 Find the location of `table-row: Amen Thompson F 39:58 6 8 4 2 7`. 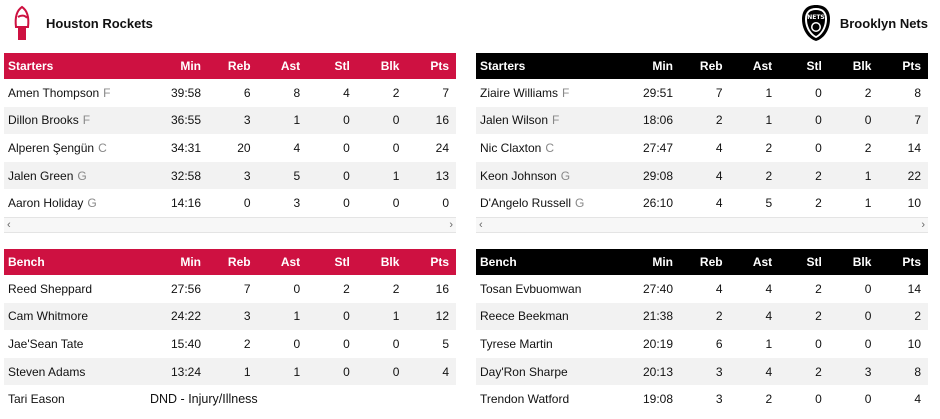

table-row: Amen Thompson F 39:58 6 8 4 2 7 is located at coordinates (230, 93).